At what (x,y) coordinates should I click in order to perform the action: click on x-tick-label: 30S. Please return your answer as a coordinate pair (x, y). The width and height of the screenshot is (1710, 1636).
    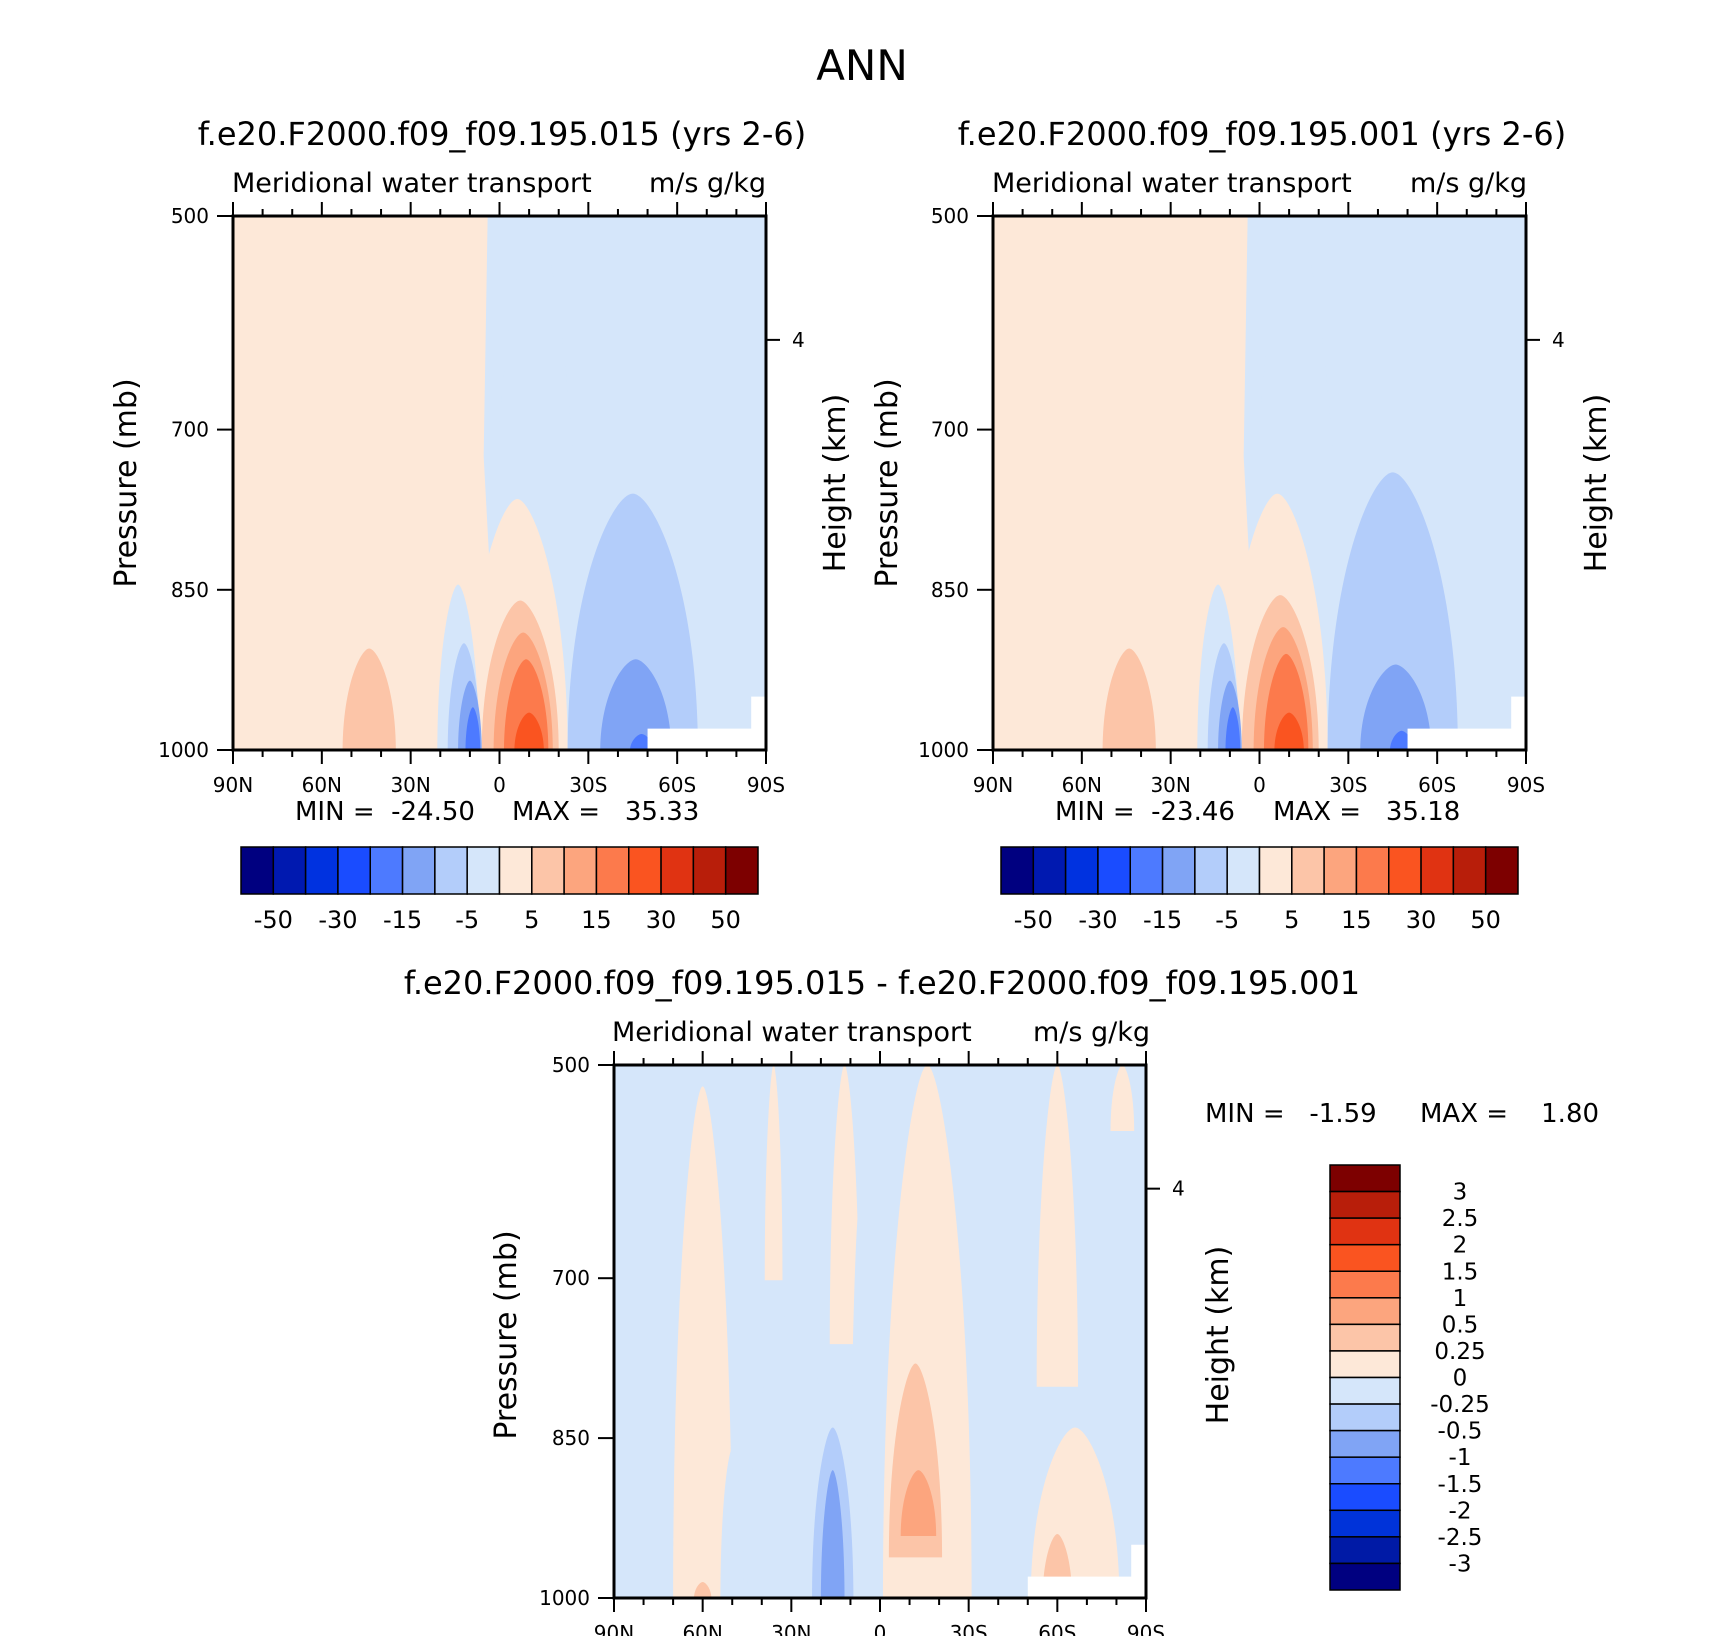
    Looking at the image, I should click on (1348, 785).